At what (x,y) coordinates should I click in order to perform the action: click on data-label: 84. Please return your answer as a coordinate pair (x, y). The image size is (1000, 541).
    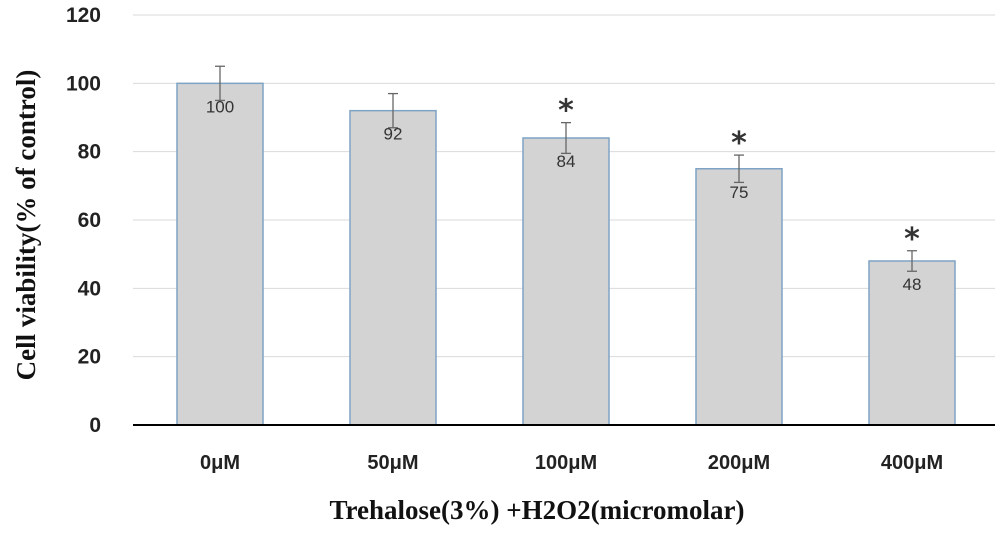
    Looking at the image, I should click on (566, 161).